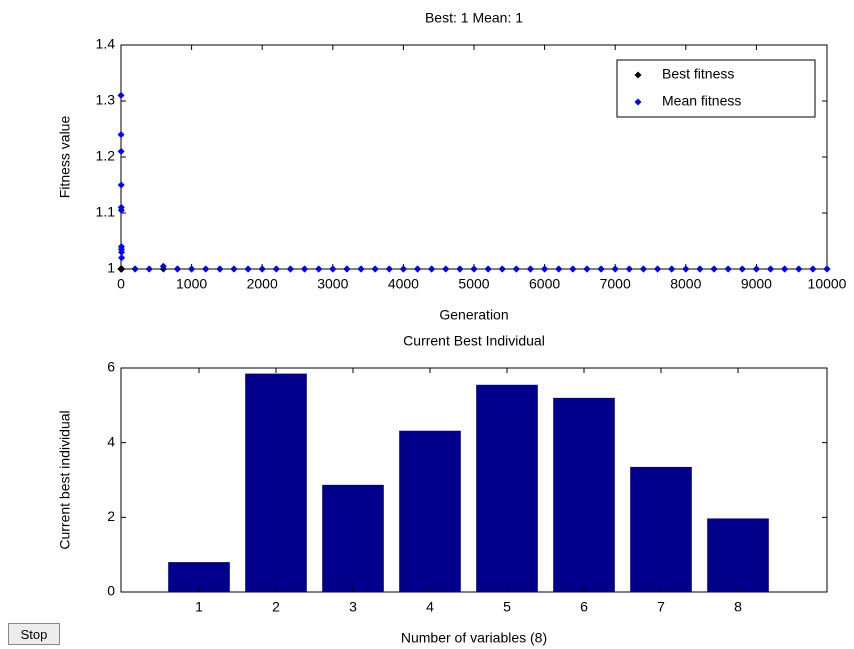 Image resolution: width=854 pixels, height=649 pixels. Describe the element at coordinates (353, 607) in the screenshot. I see `x-tick-label: 3` at that location.